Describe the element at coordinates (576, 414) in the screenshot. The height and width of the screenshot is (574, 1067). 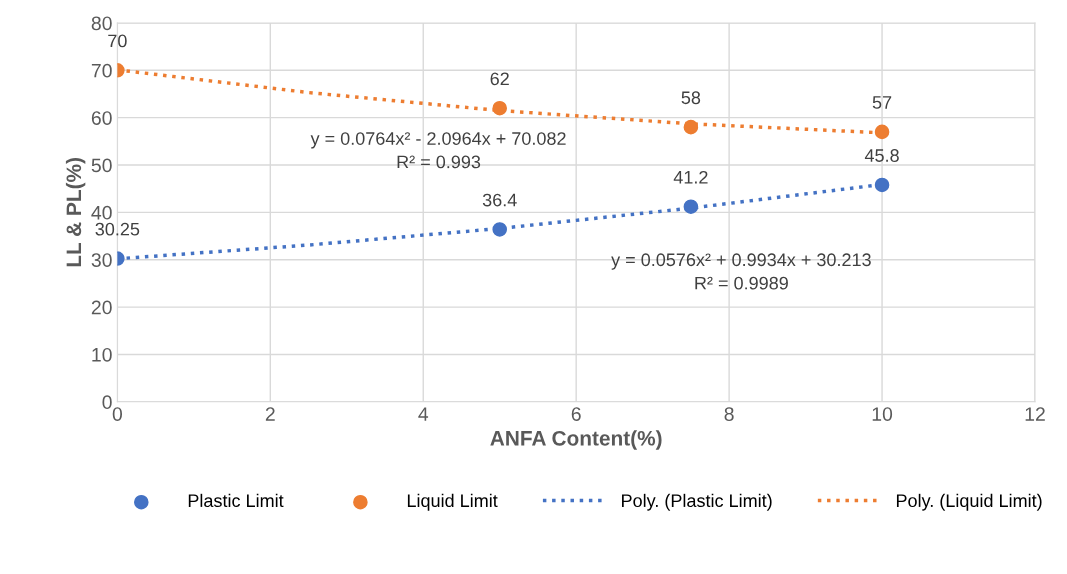
I see `x-tick-label: 6` at that location.